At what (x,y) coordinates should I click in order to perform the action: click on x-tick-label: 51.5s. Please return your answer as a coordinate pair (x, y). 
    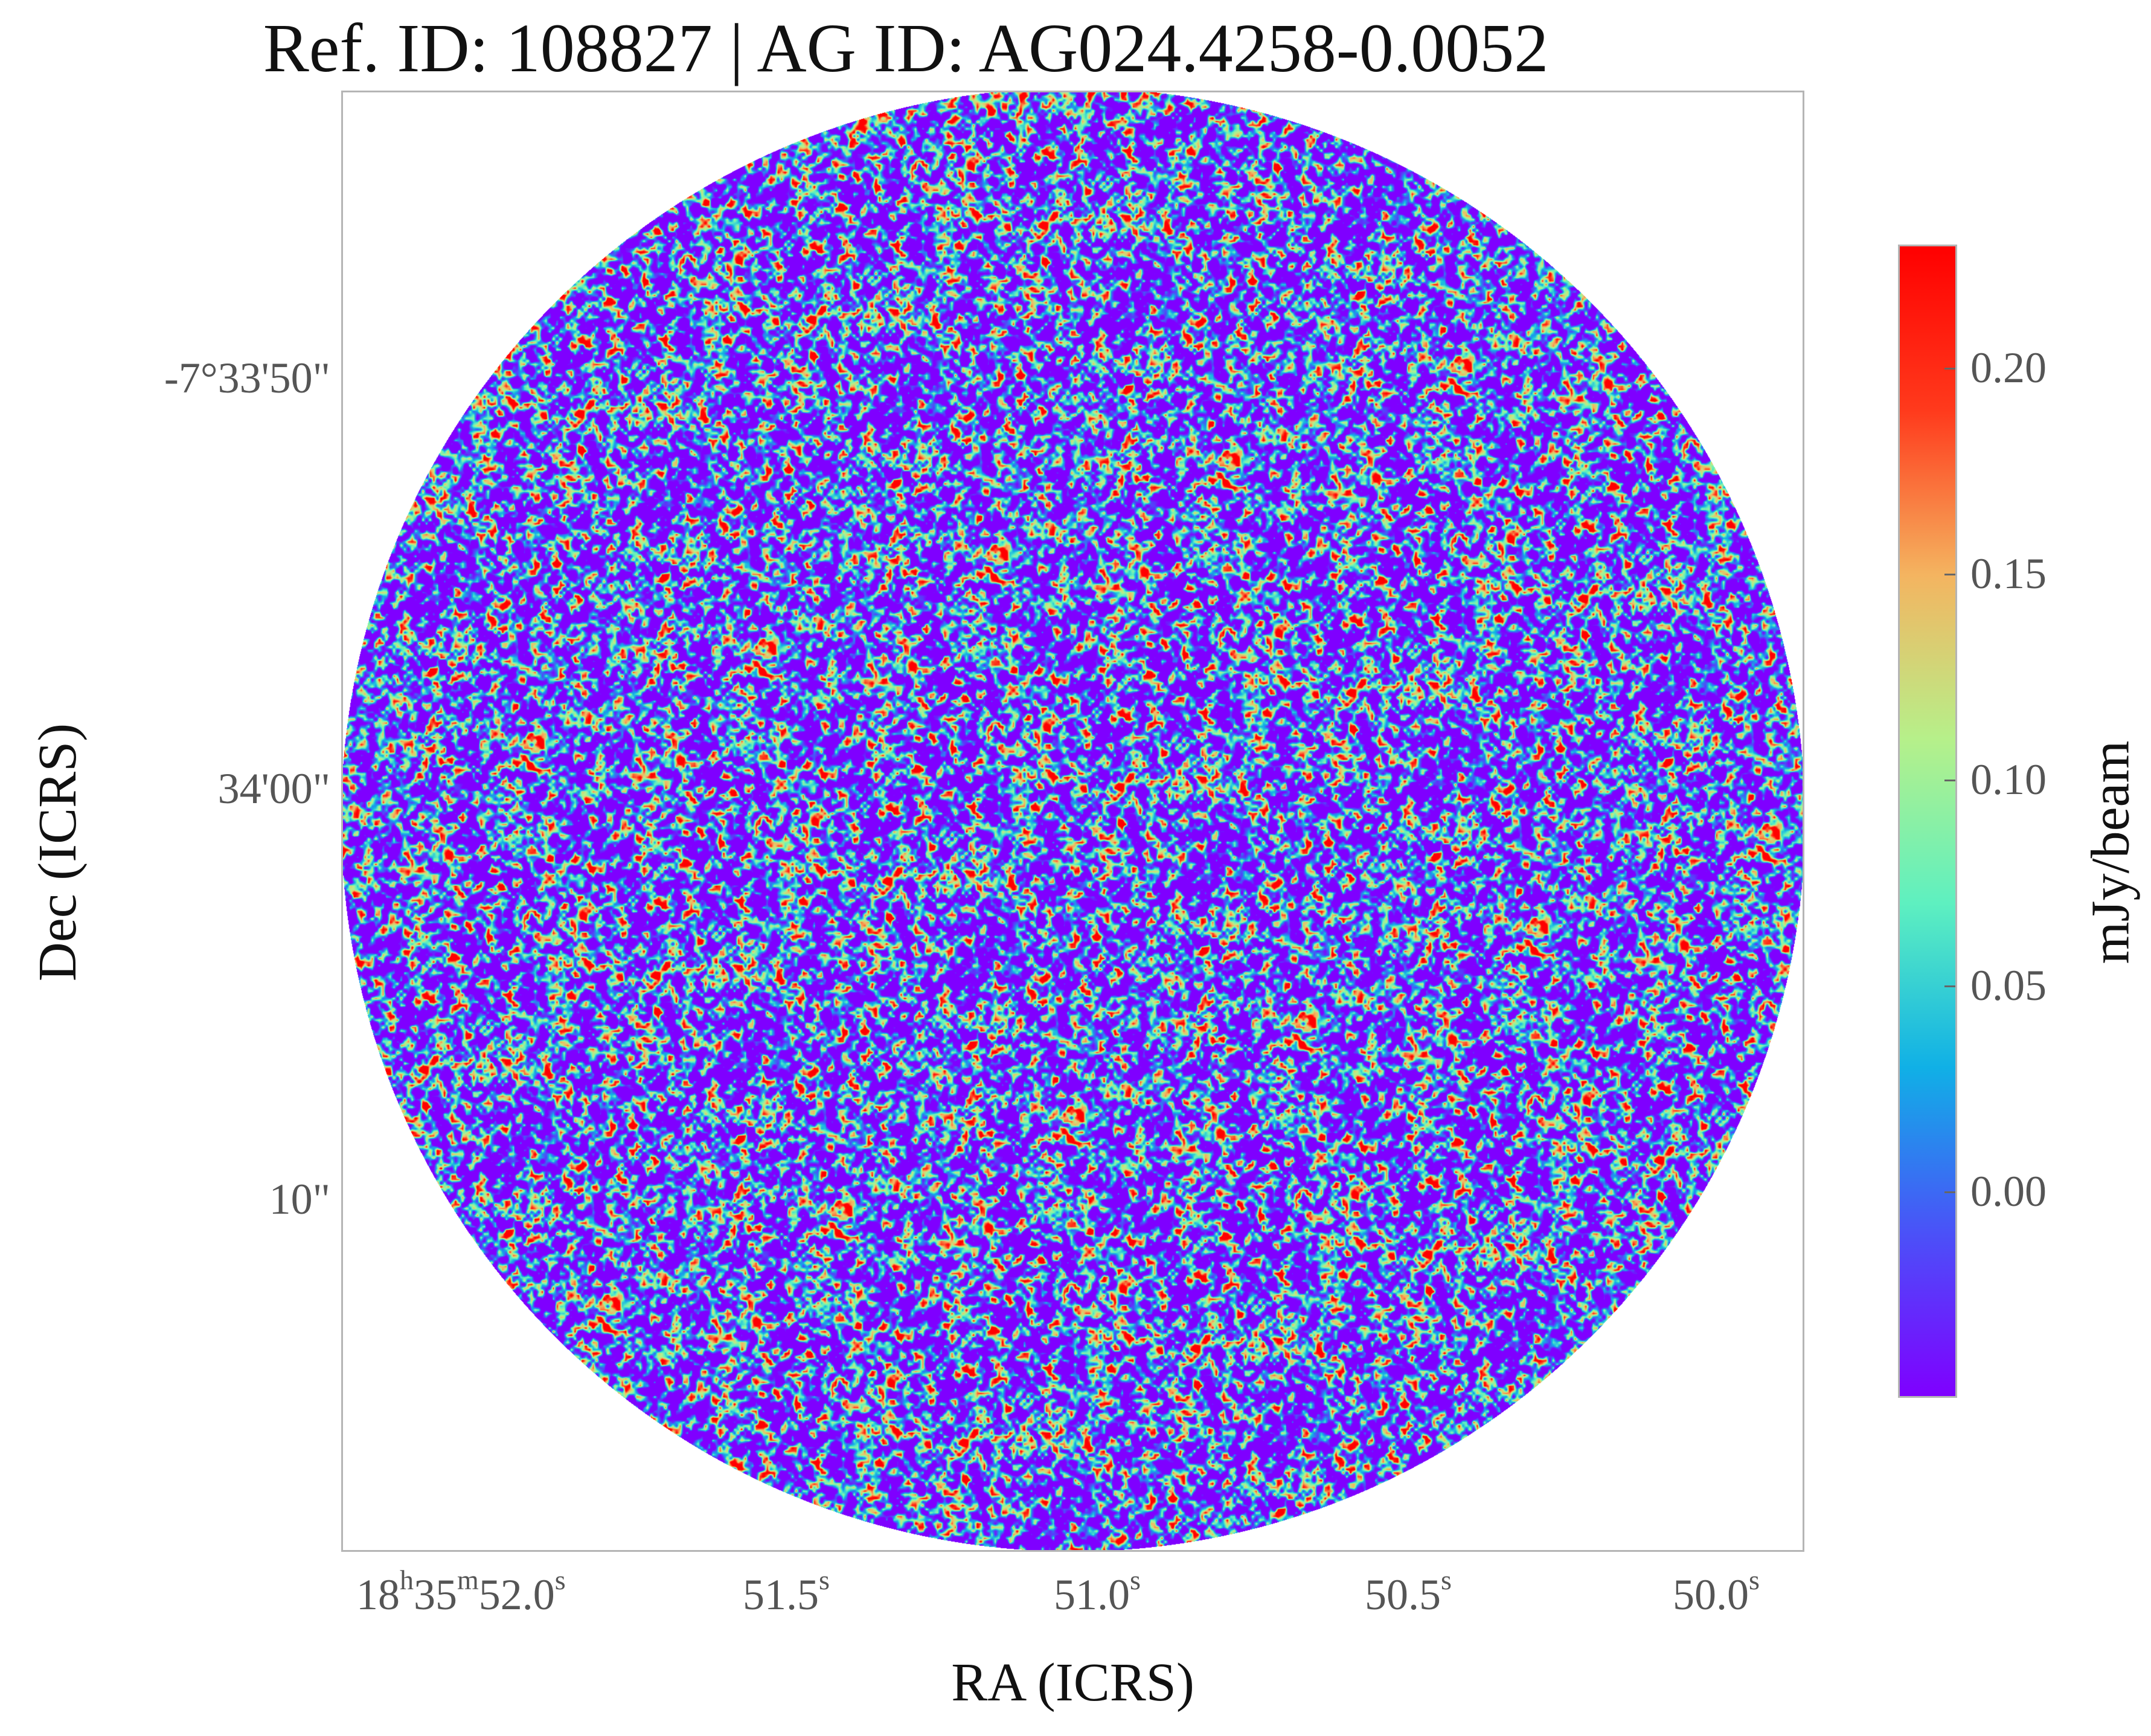
    Looking at the image, I should click on (786, 1592).